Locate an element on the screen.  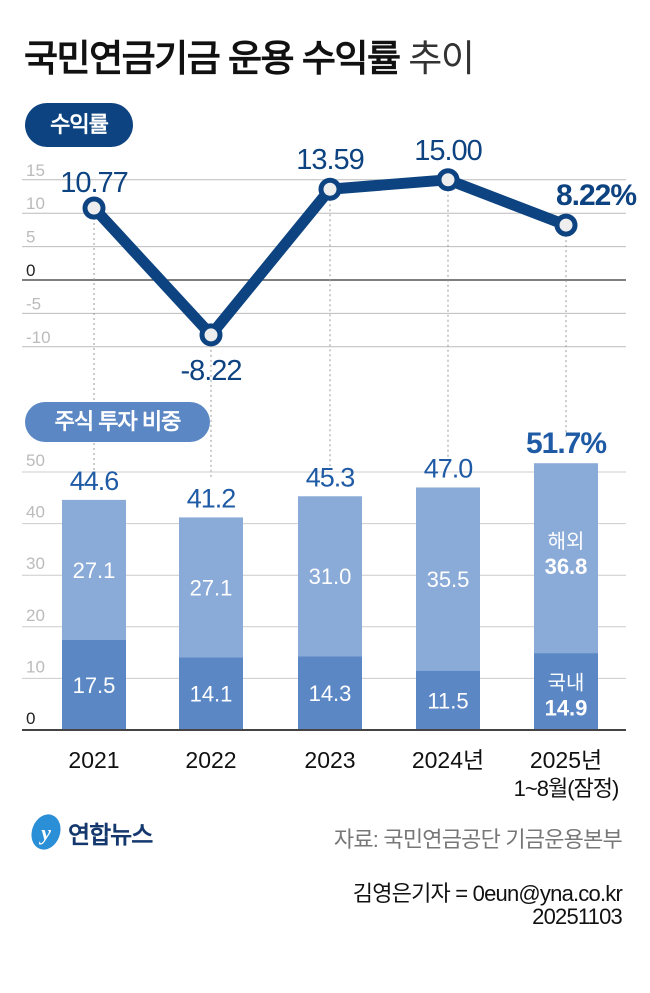
bar-value-label: 14.3 is located at coordinates (330, 693).